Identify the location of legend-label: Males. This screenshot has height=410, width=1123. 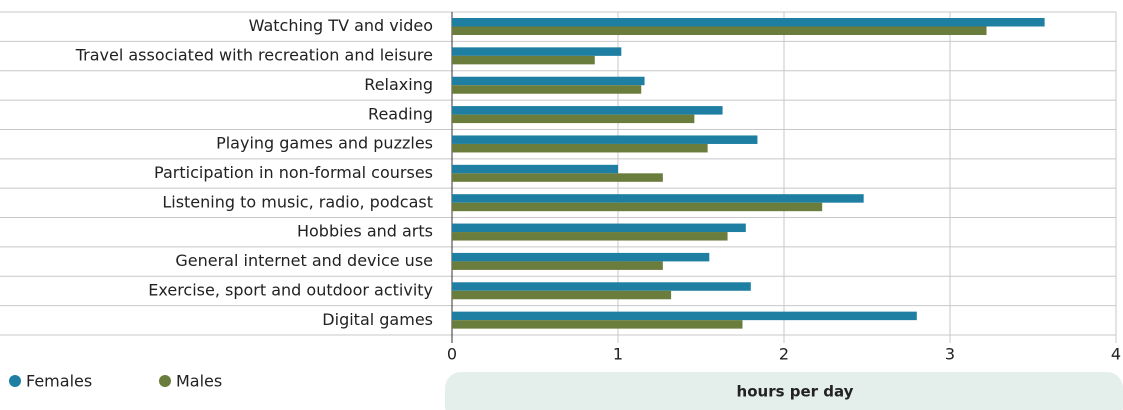
(199, 381).